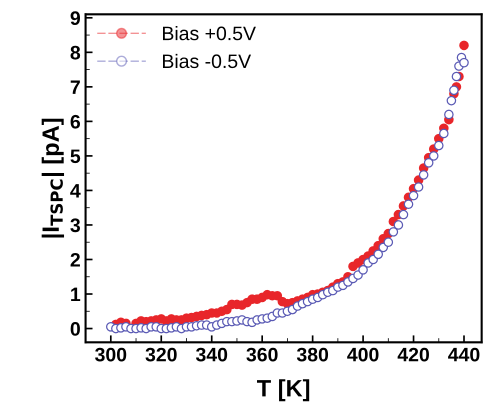  What do you see at coordinates (75, 157) in the screenshot?
I see `y-tick-label: 5` at bounding box center [75, 157].